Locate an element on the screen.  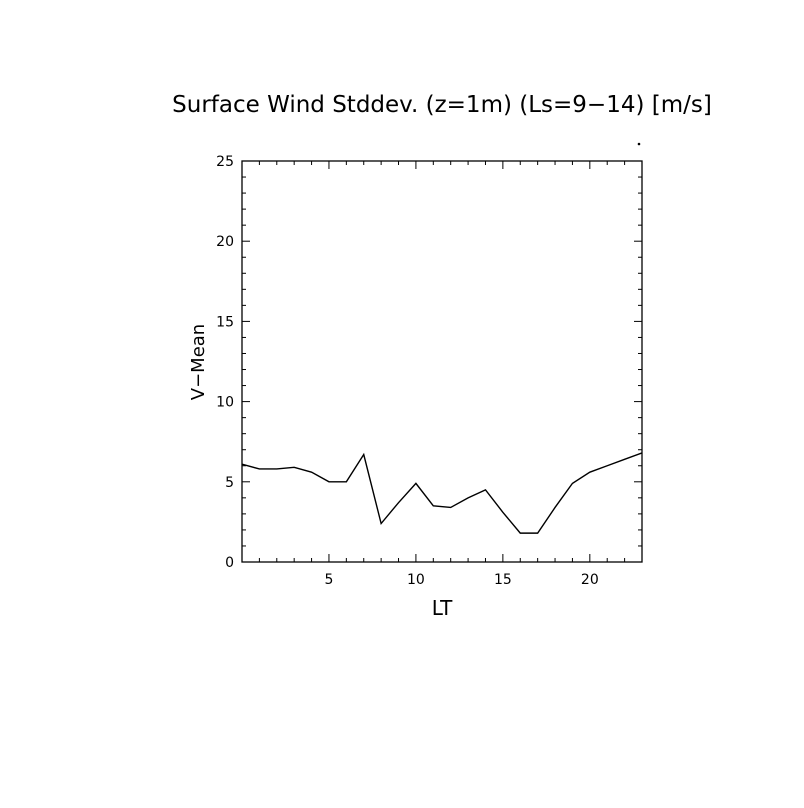
series-line is located at coordinates (442, 493).